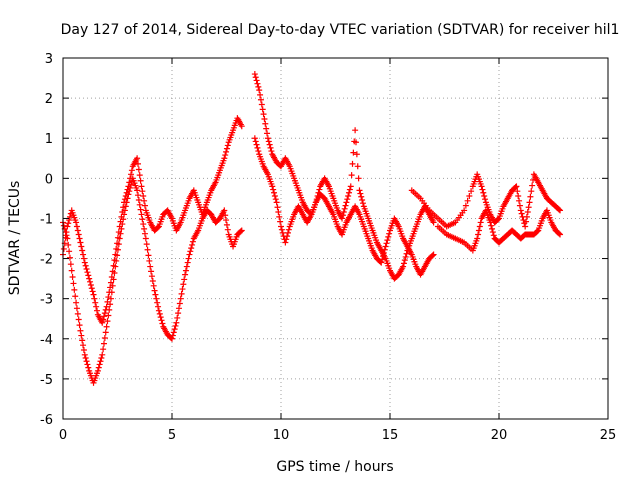 This screenshot has height=480, width=640. Describe the element at coordinates (46, 420) in the screenshot. I see `y-tick-label: -6` at that location.